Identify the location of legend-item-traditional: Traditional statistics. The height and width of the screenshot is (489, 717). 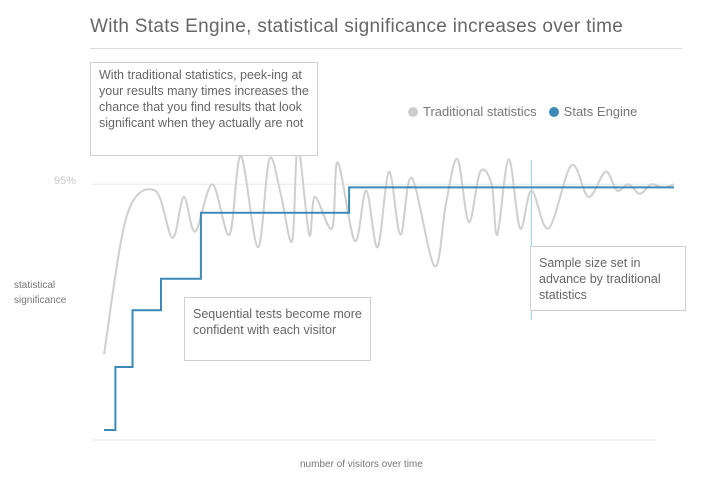
(472, 111).